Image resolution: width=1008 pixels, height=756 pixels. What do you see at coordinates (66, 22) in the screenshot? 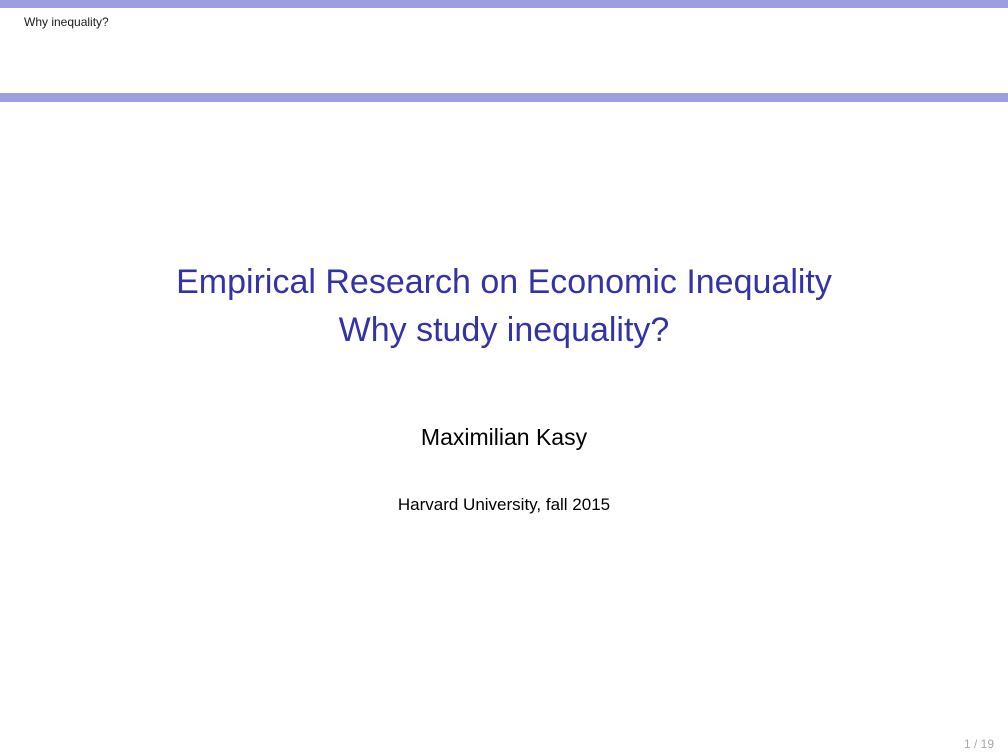
I see `header-section-title: Why inequality?` at bounding box center [66, 22].